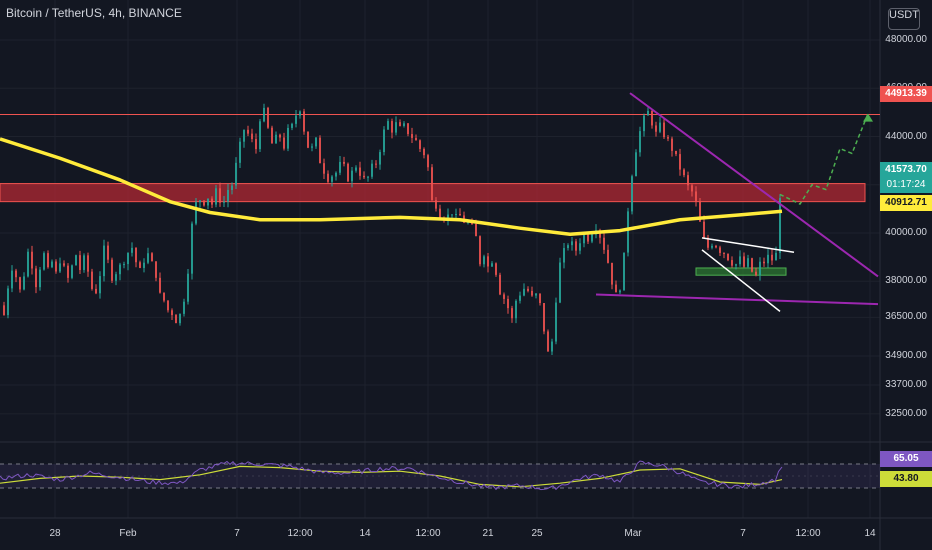 The height and width of the screenshot is (550, 932). What do you see at coordinates (748, 245) in the screenshot?
I see `wedge-upper-line` at bounding box center [748, 245].